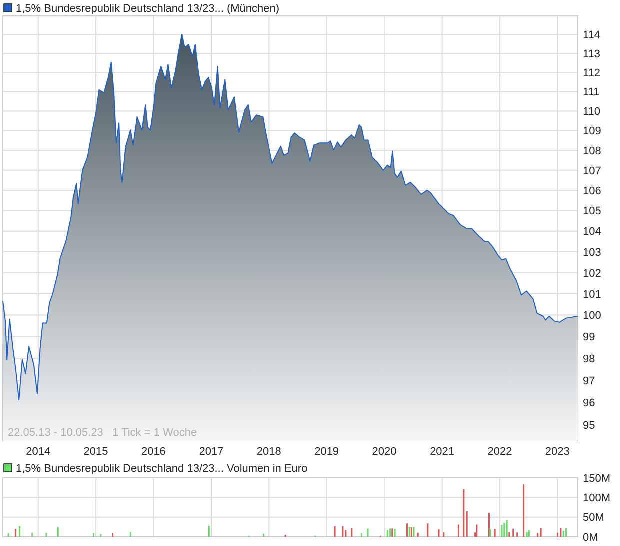 This screenshot has height=546, width=620. What do you see at coordinates (442, 452) in the screenshot?
I see `x-tick-label: 2021` at bounding box center [442, 452].